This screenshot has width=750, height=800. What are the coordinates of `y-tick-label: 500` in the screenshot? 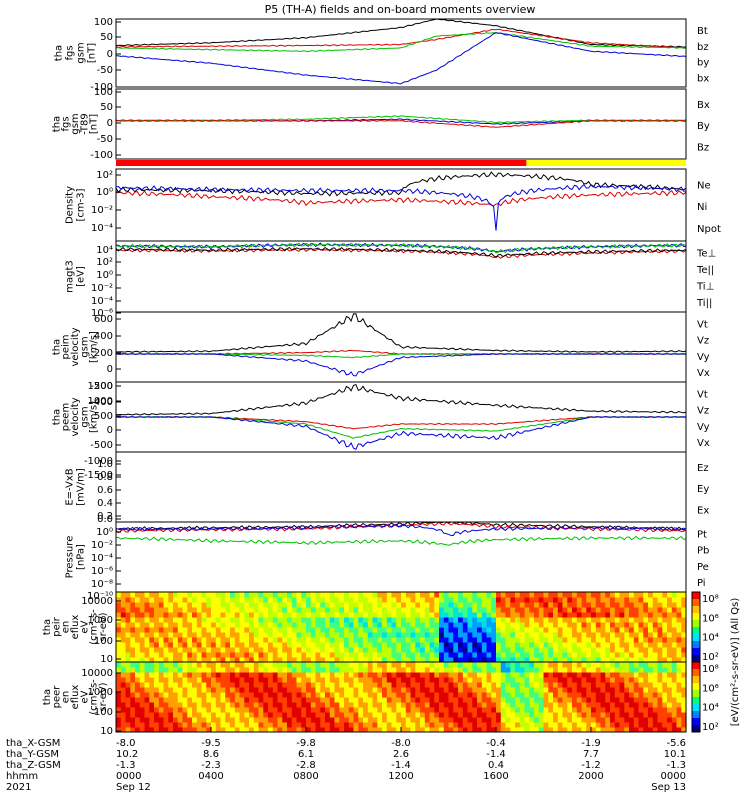 It's located at (103, 416).